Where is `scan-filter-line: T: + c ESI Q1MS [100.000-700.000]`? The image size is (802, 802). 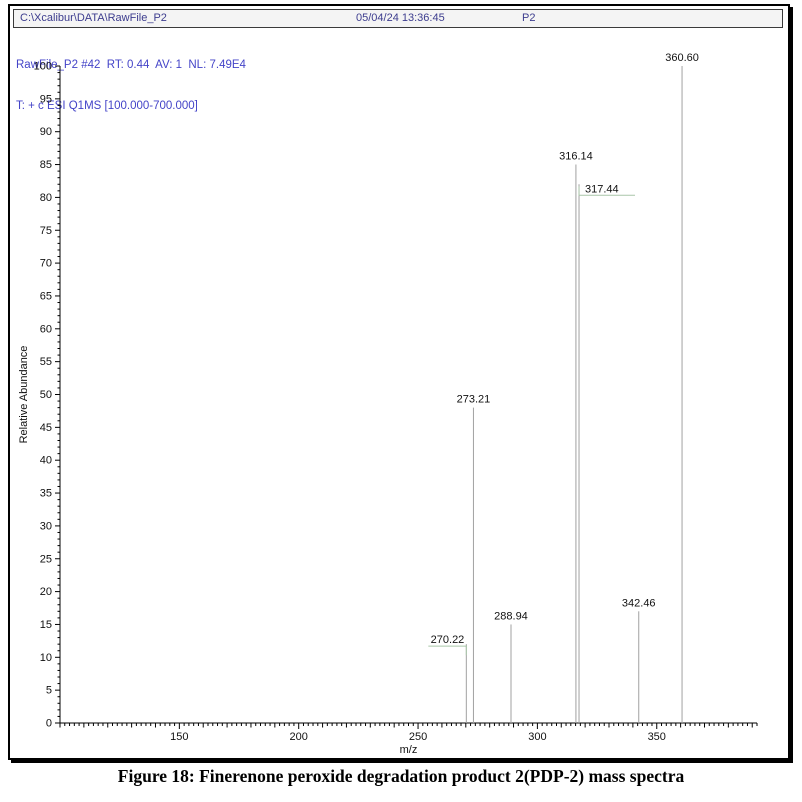
scan-filter-line: T: + c ESI Q1MS [100.000-700.000] is located at coordinates (107, 105).